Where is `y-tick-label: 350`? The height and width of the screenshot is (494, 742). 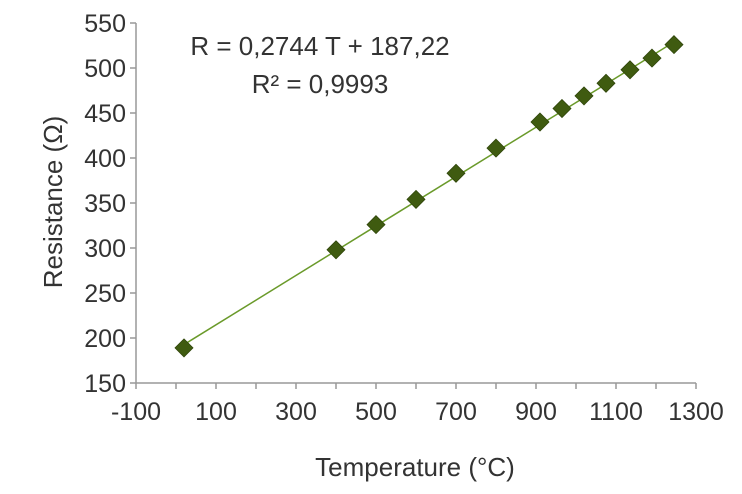
y-tick-label: 350 is located at coordinates (105, 204).